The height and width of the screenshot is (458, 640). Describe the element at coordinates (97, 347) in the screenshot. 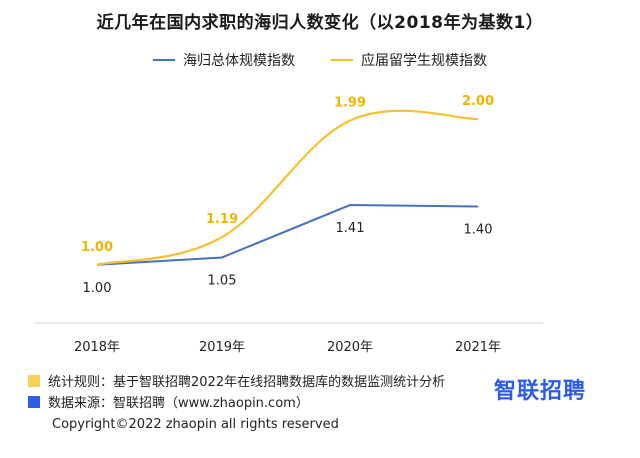

I see `x-tick-label: 2018年` at that location.